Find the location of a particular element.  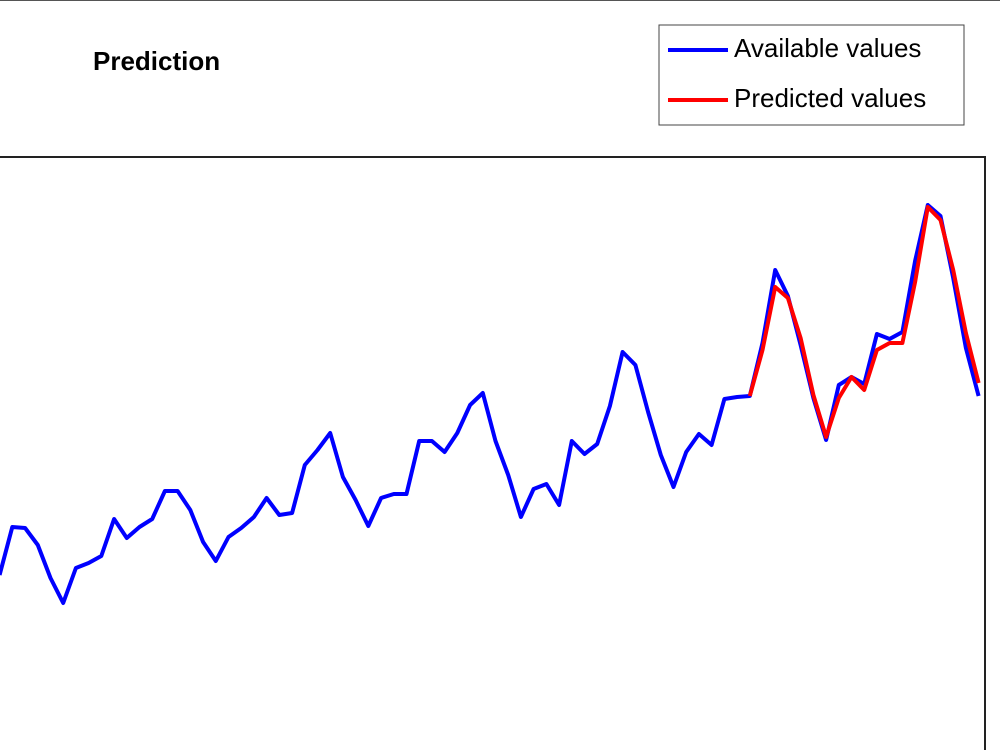

legend-label: Predicted values is located at coordinates (830, 98).